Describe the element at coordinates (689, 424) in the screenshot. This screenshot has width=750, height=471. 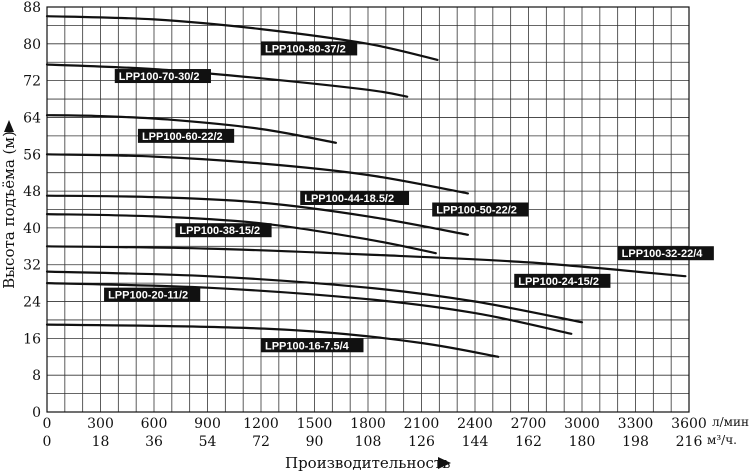
I see `x-tick-label-primary: 3600` at that location.